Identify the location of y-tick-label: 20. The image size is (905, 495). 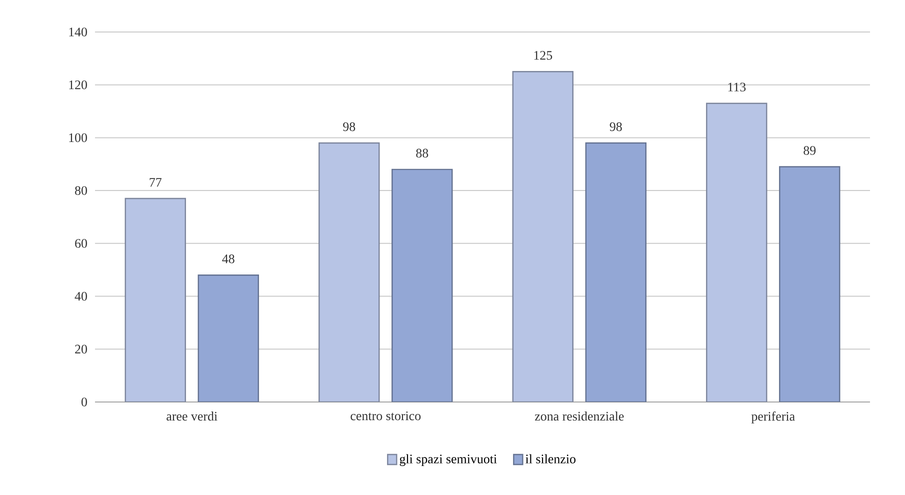
(81, 349).